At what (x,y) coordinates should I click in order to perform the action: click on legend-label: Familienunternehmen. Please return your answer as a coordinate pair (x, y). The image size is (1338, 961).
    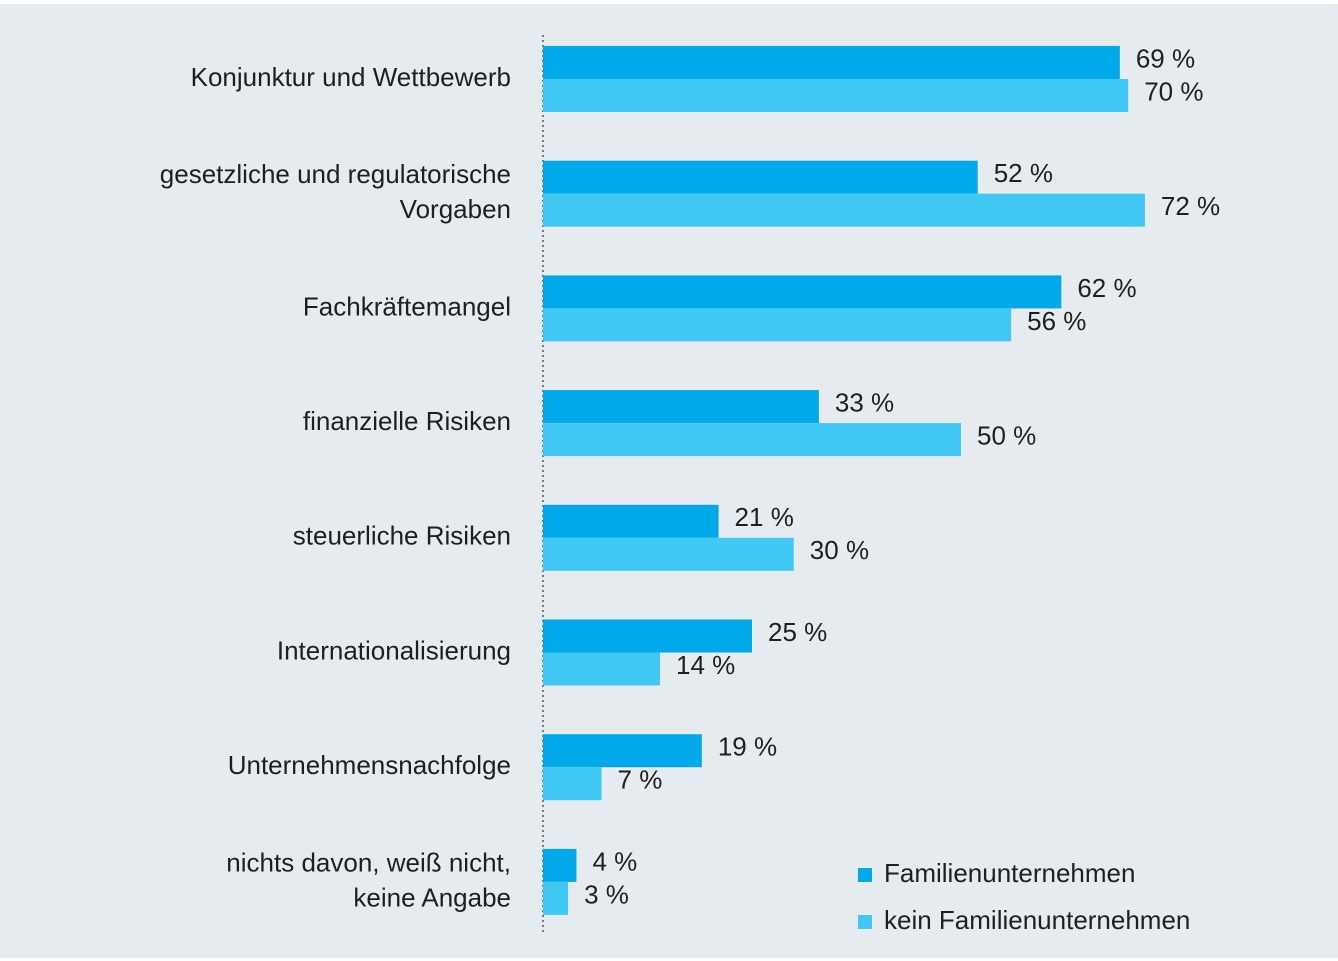
    Looking at the image, I should click on (1009, 873).